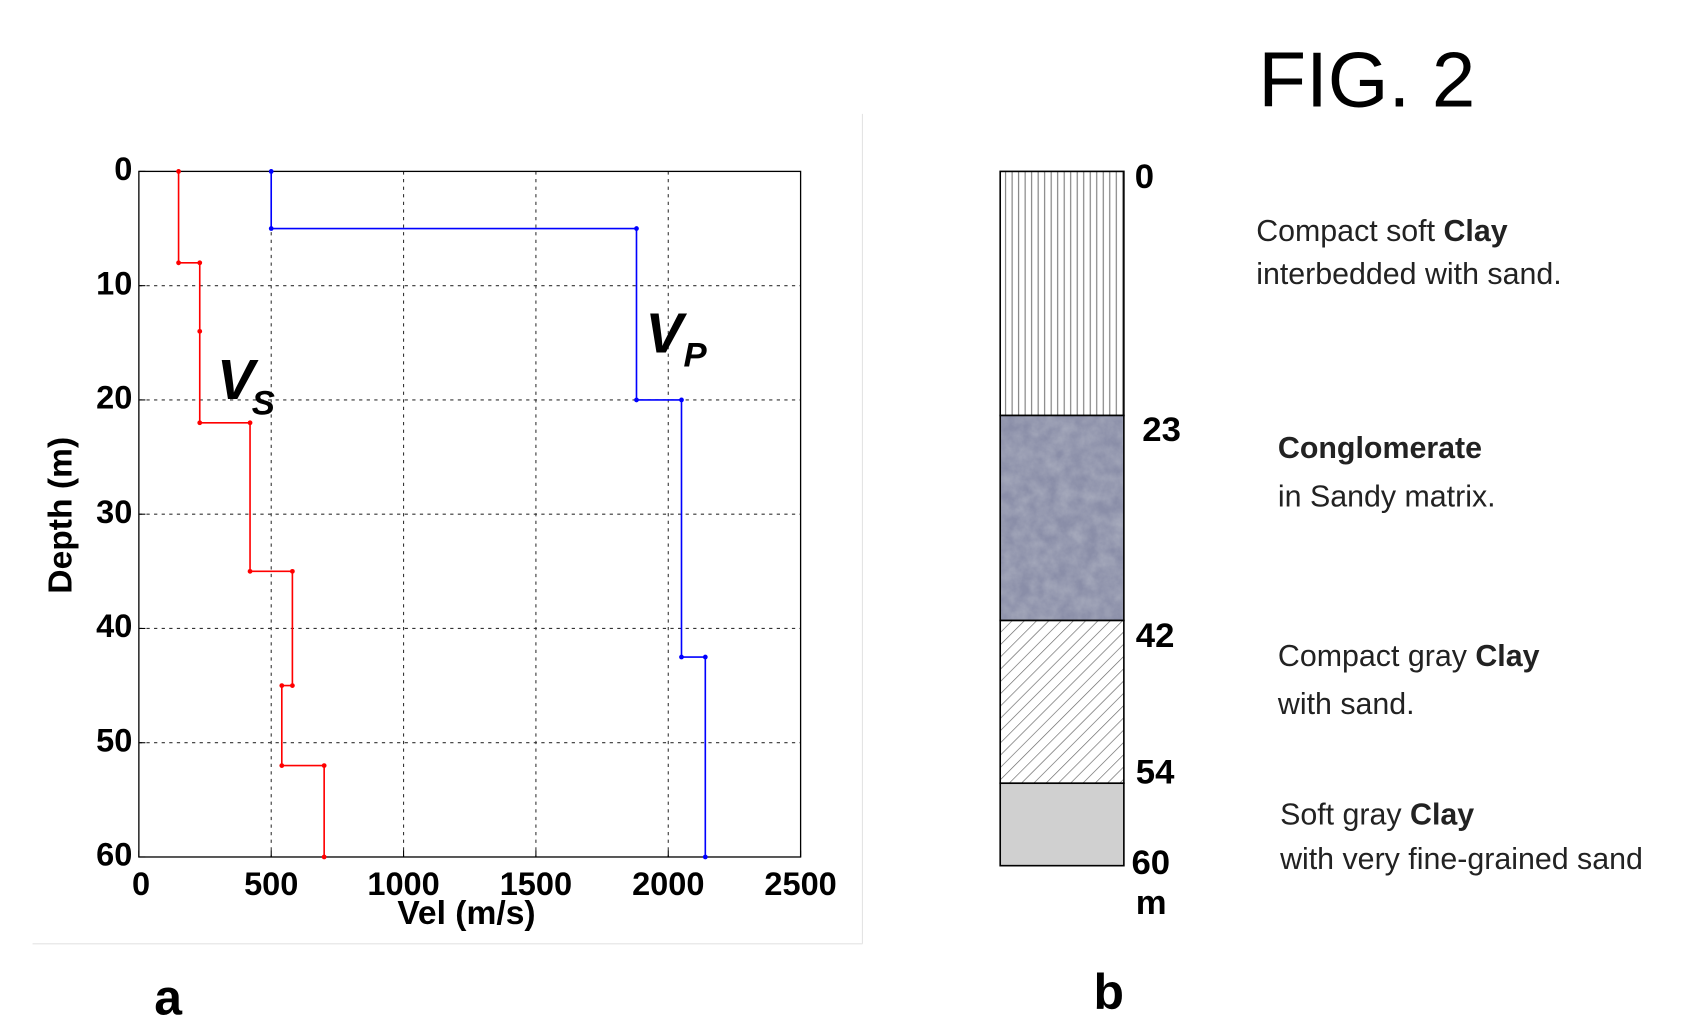 This screenshot has width=1701, height=1017. I want to click on depth-label: 54, so click(1155, 773).